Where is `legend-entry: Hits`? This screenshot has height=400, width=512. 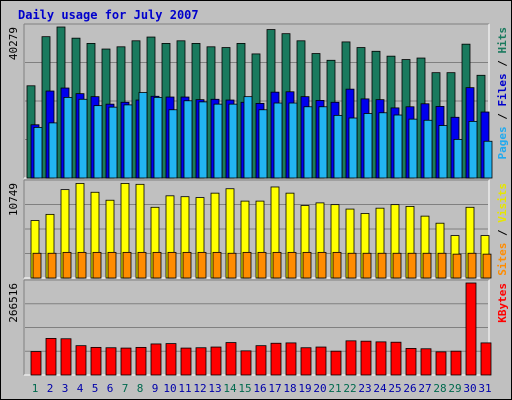
legend-entry: Hits is located at coordinates (502, 40).